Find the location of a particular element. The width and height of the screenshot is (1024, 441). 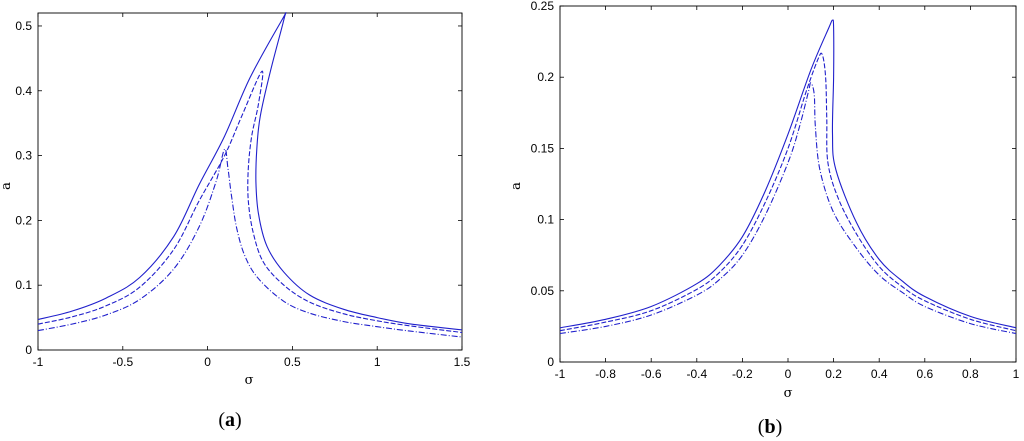

panel-a-x-tick-label: 1 is located at coordinates (377, 362).